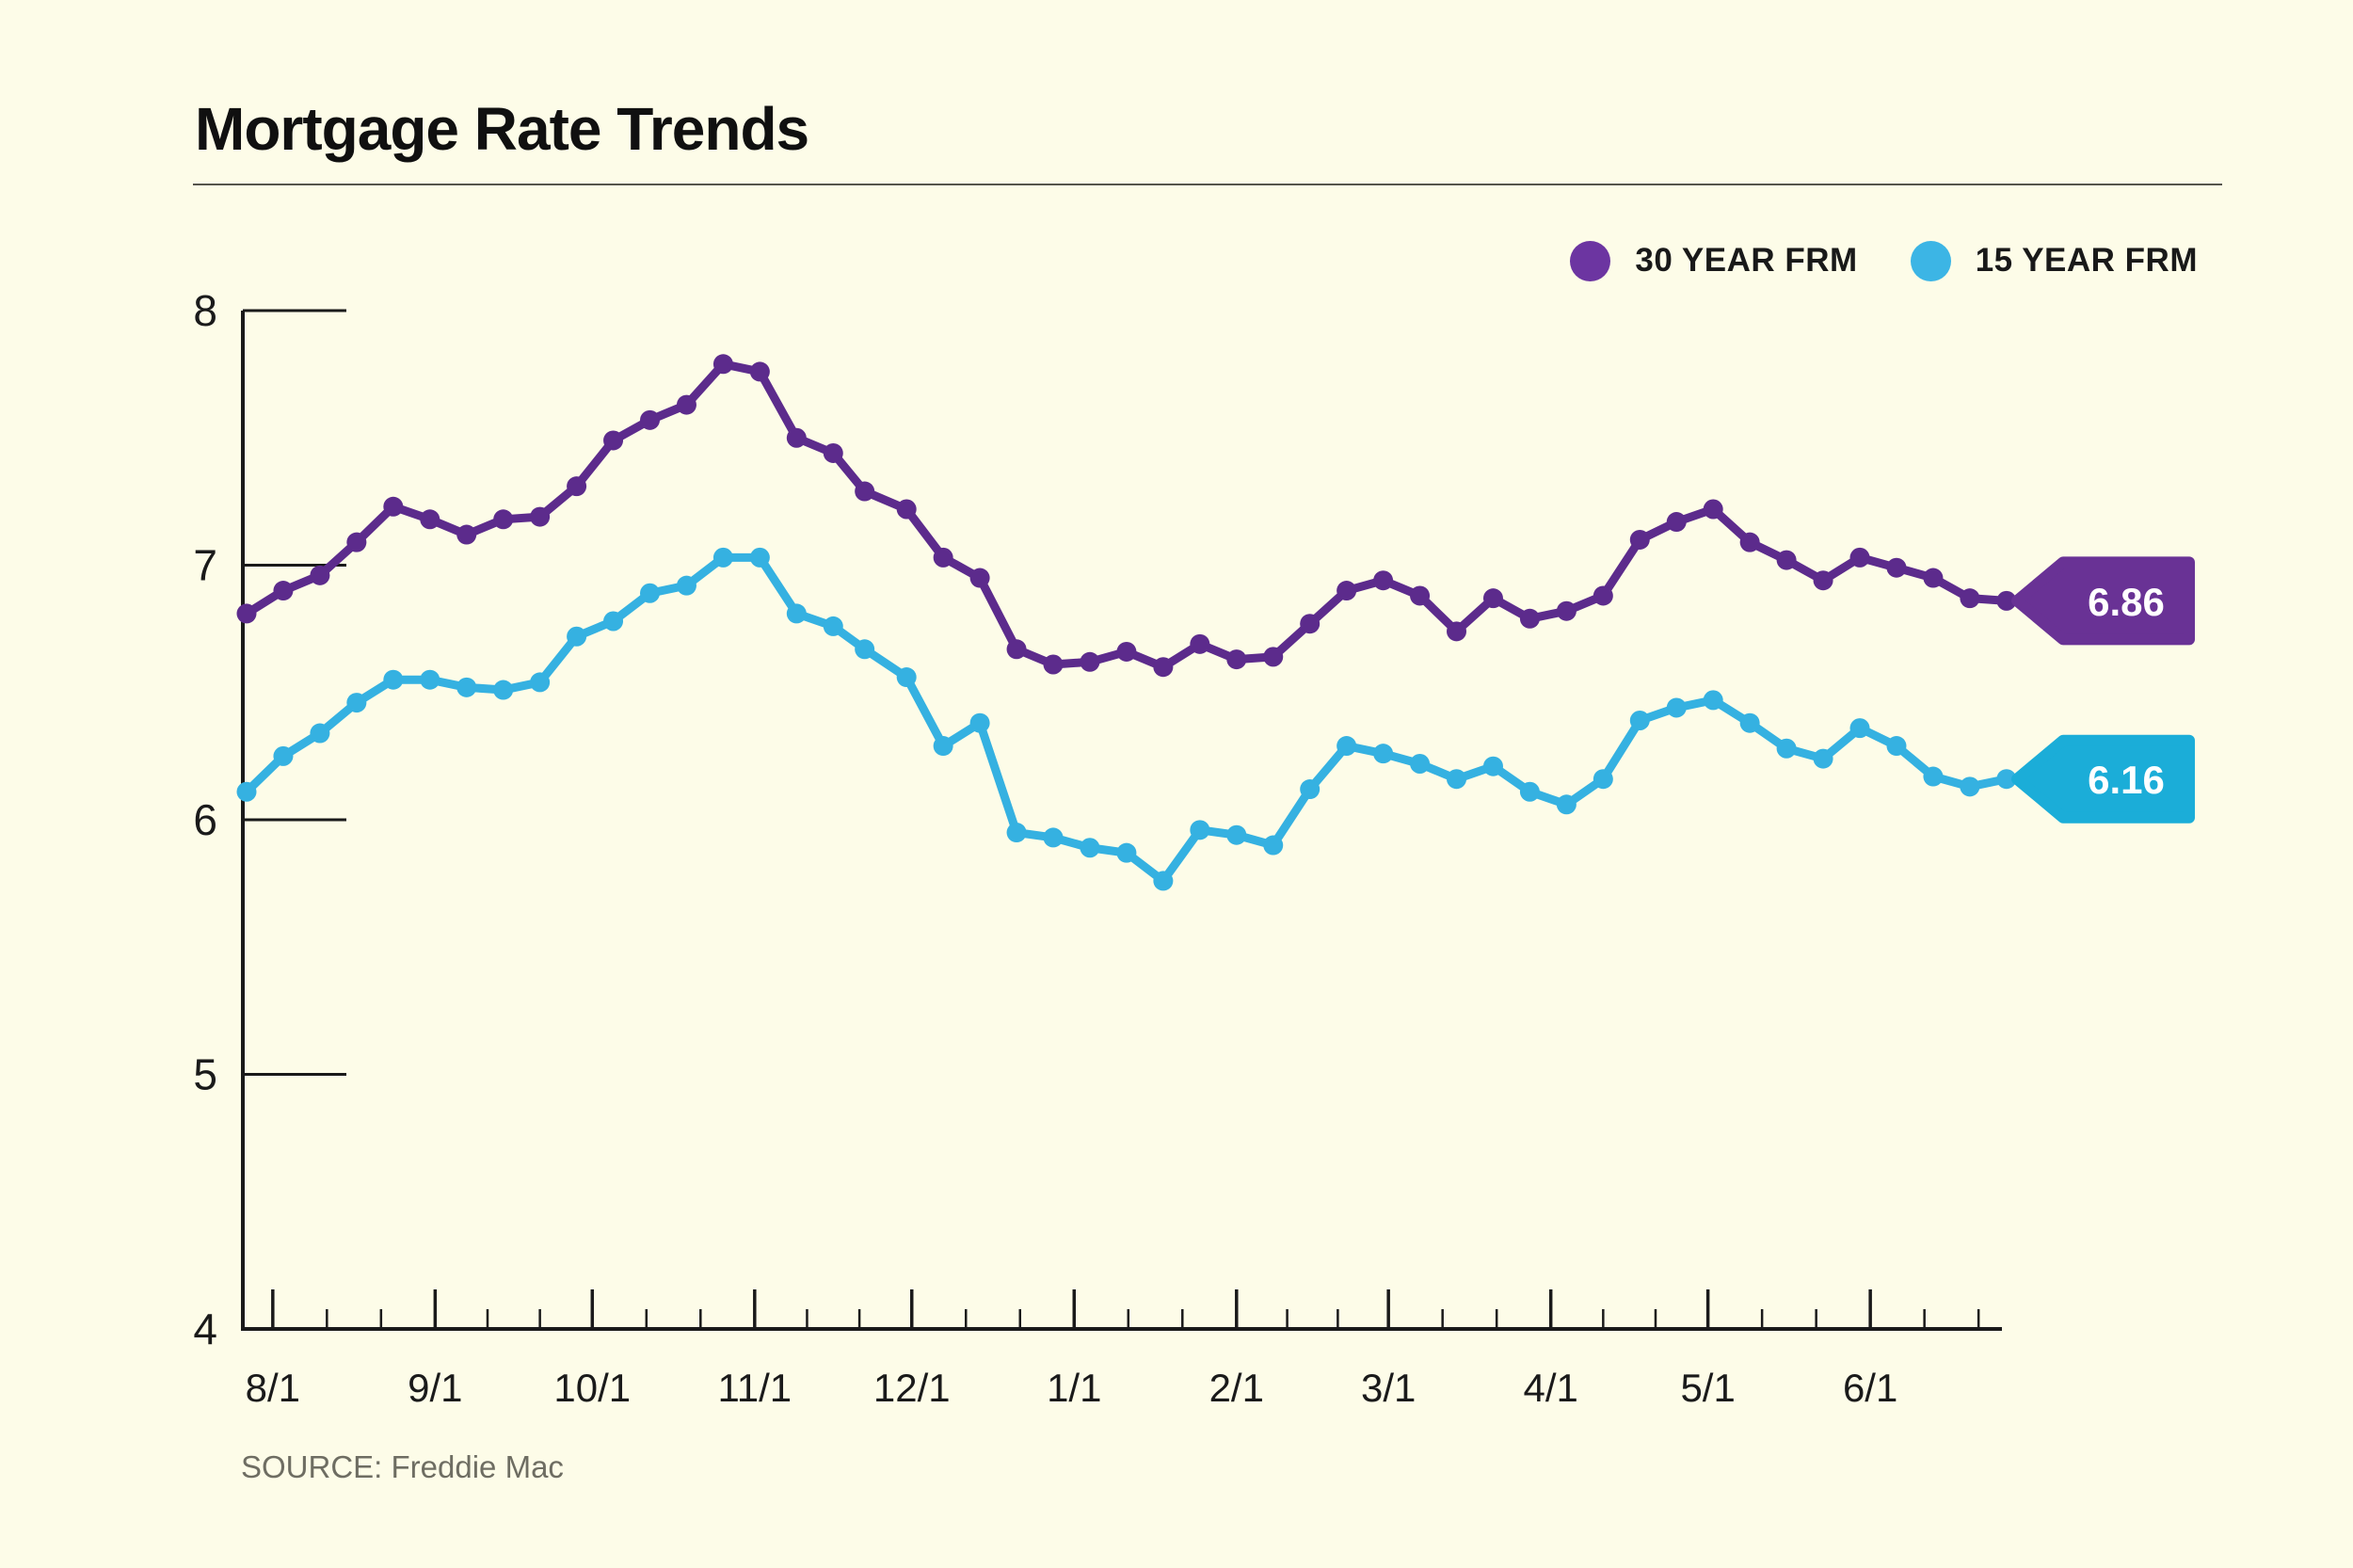  Describe the element at coordinates (1708, 1388) in the screenshot. I see `x-tick-label: 5/1` at that location.